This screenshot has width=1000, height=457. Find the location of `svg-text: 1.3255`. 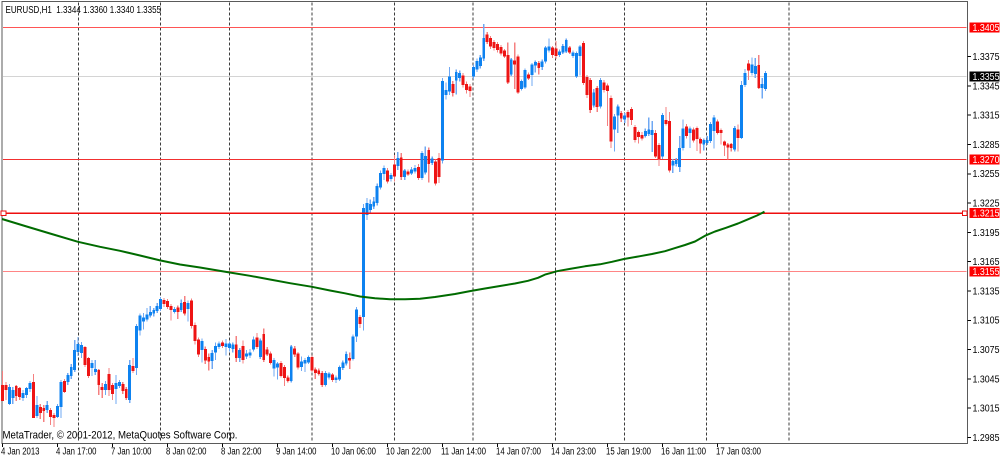

svg-text: 1.3255 is located at coordinates (986, 174).